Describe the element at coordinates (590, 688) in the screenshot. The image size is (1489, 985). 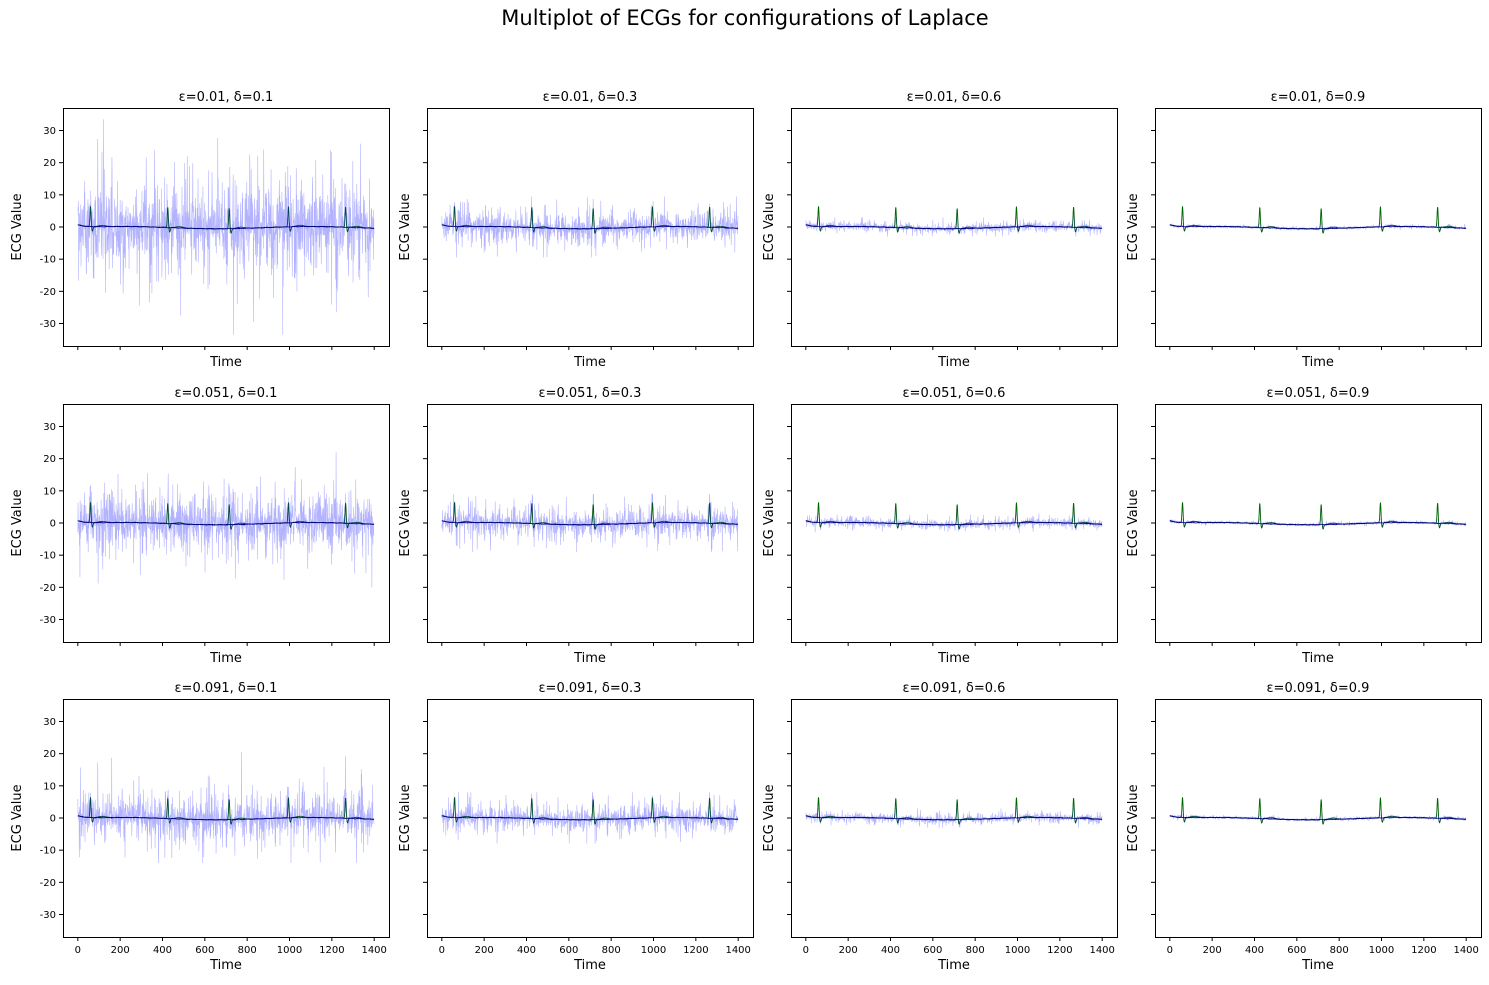
I see `subplot-title: ε=0.091, δ=0.3` at that location.